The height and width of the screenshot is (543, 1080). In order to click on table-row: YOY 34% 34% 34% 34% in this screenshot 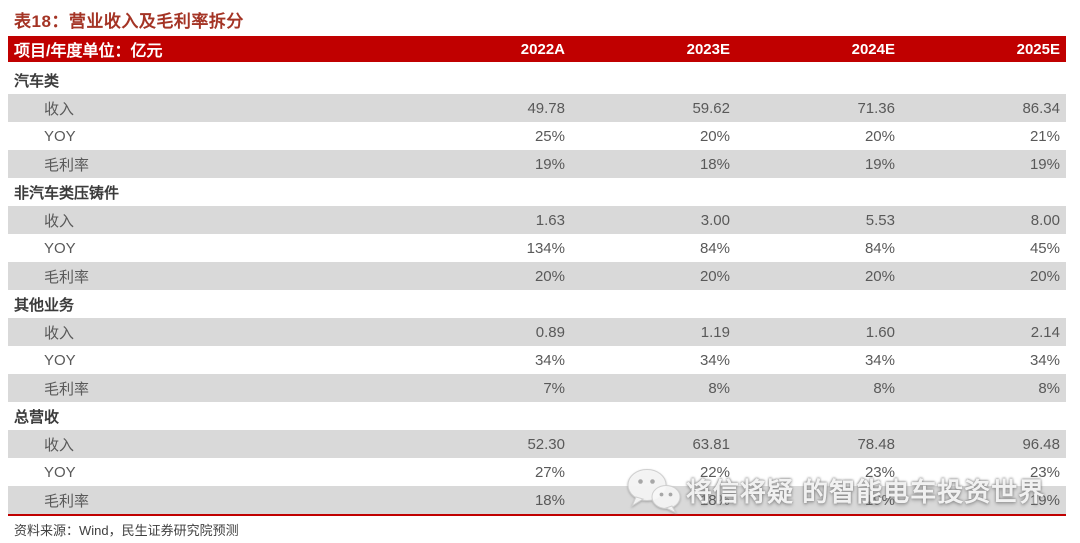, I will do `click(537, 360)`.